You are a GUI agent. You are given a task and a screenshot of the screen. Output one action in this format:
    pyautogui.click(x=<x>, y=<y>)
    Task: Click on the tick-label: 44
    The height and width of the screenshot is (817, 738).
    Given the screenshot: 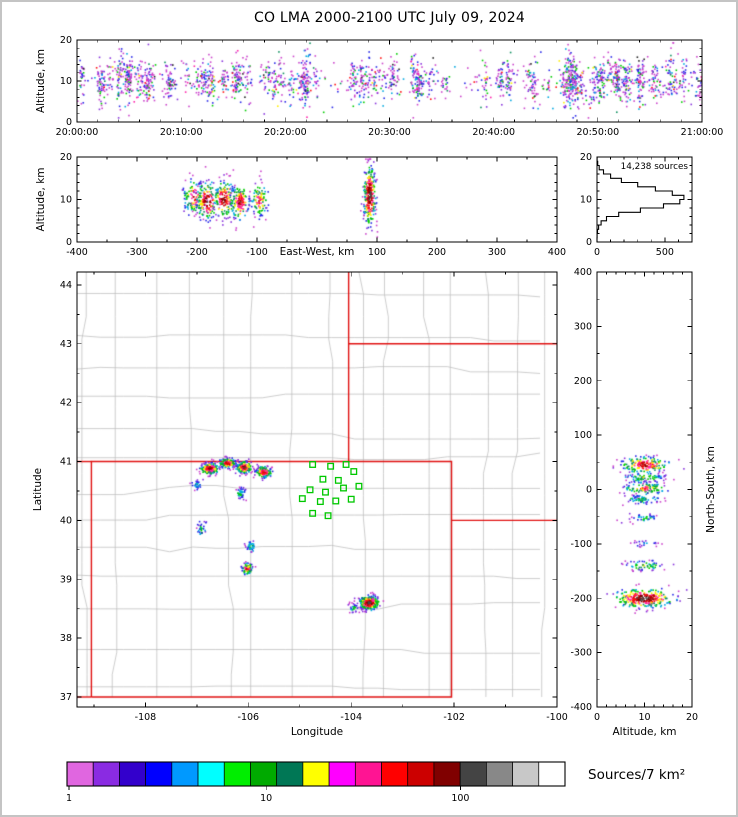 What is the action you would take?
    pyautogui.click(x=66, y=285)
    